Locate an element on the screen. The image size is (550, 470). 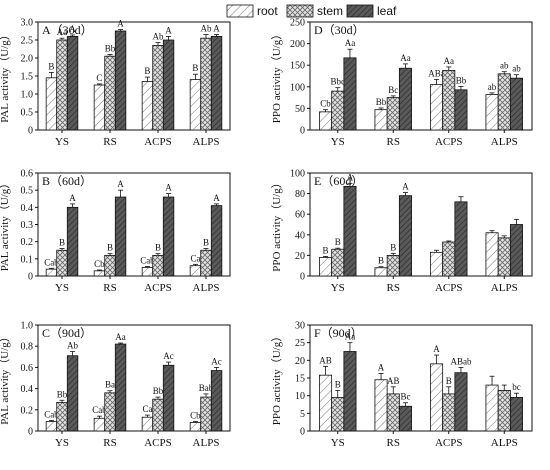
significance-label: C is located at coordinates (99, 78).